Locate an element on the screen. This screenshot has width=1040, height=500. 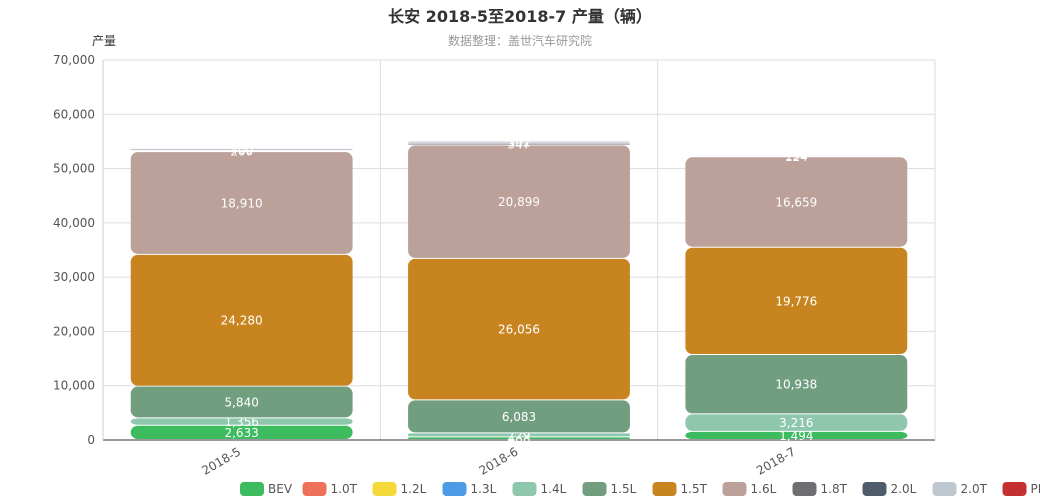
legend-label: 1.4L is located at coordinates (554, 489).